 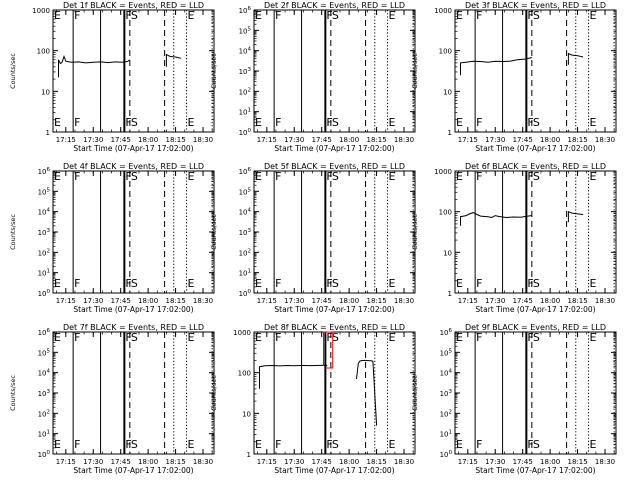 What do you see at coordinates (133, 5) in the screenshot?
I see `panel-title: Det 1f BLACK = Events, RED = LLD` at bounding box center [133, 5].